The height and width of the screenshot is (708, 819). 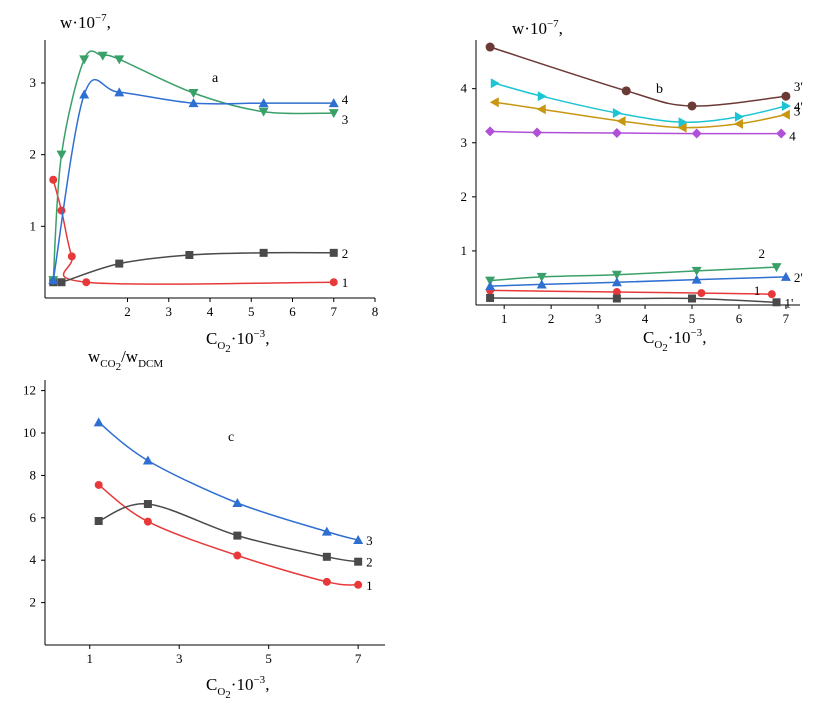 I want to click on y-tick-label: 6, so click(x=33, y=517).